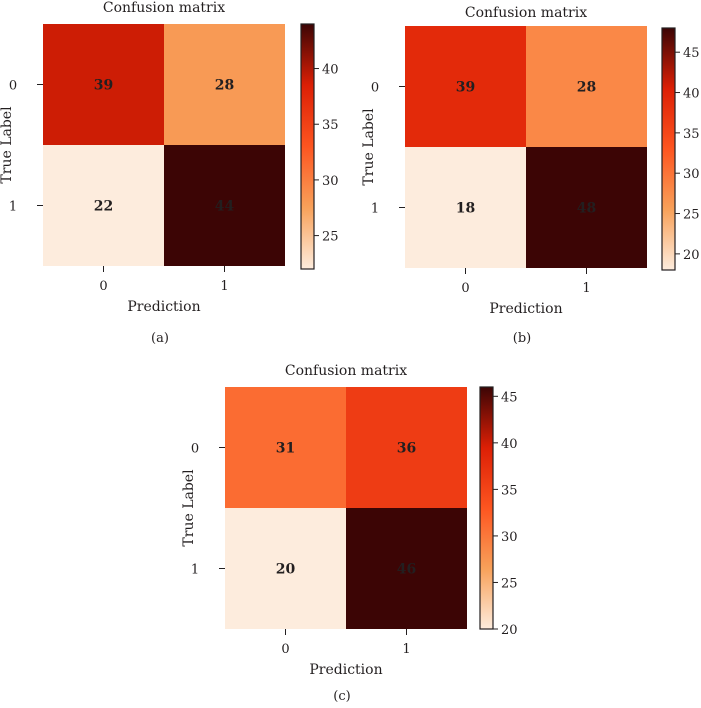 The height and width of the screenshot is (708, 701). I want to click on cell-value-label: 36, so click(406, 449).